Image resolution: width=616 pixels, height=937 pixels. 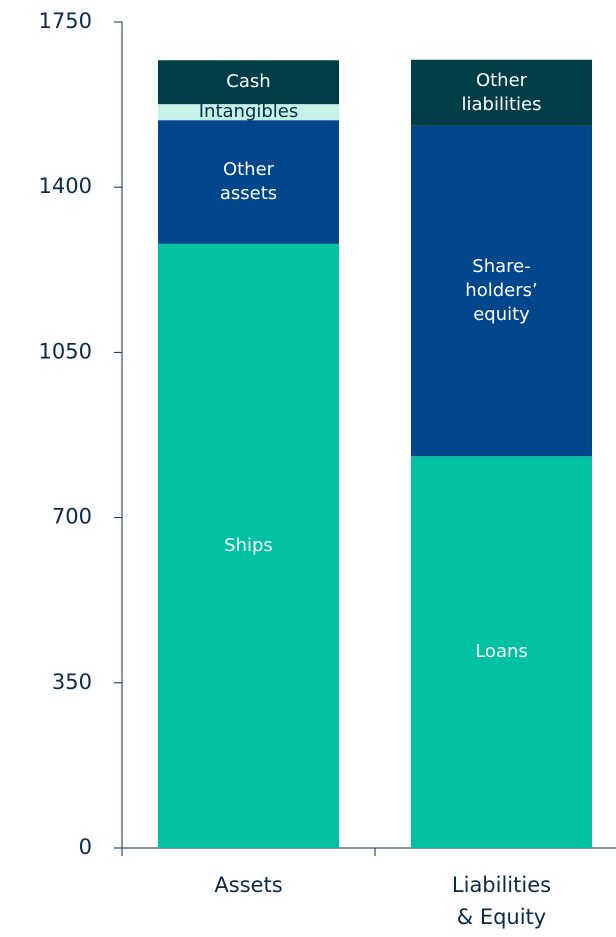 I want to click on segment-label: Share-holders’ equity, so click(x=501, y=290).